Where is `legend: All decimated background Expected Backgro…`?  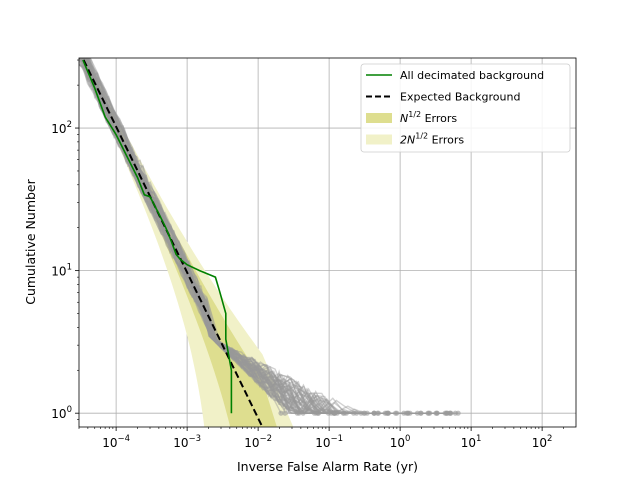
legend: All decimated background Expected Backgro… is located at coordinates (465, 108).